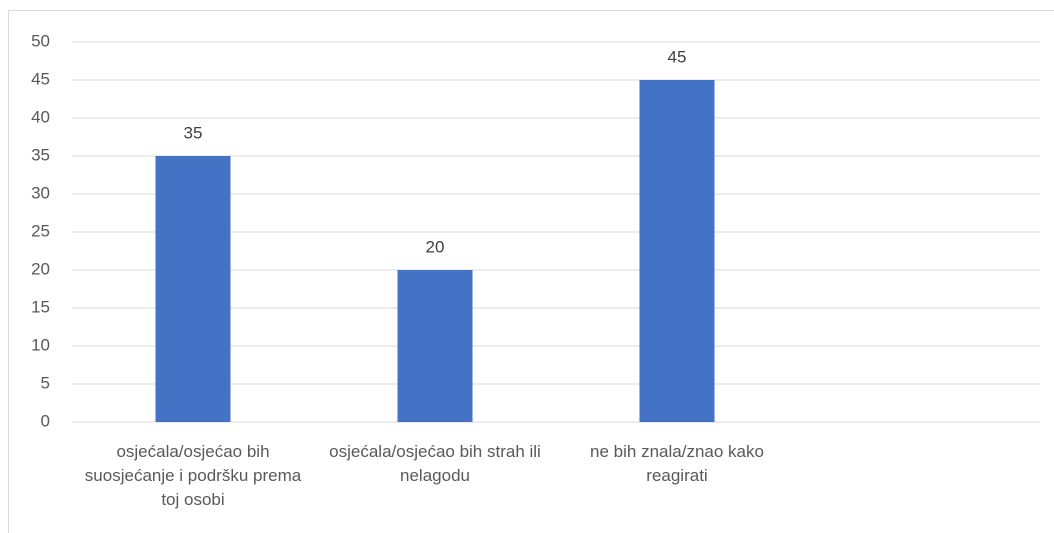 This screenshot has width=1054, height=533. I want to click on x-tick-label: ne bih znala/znao kako reagirati, so click(677, 463).